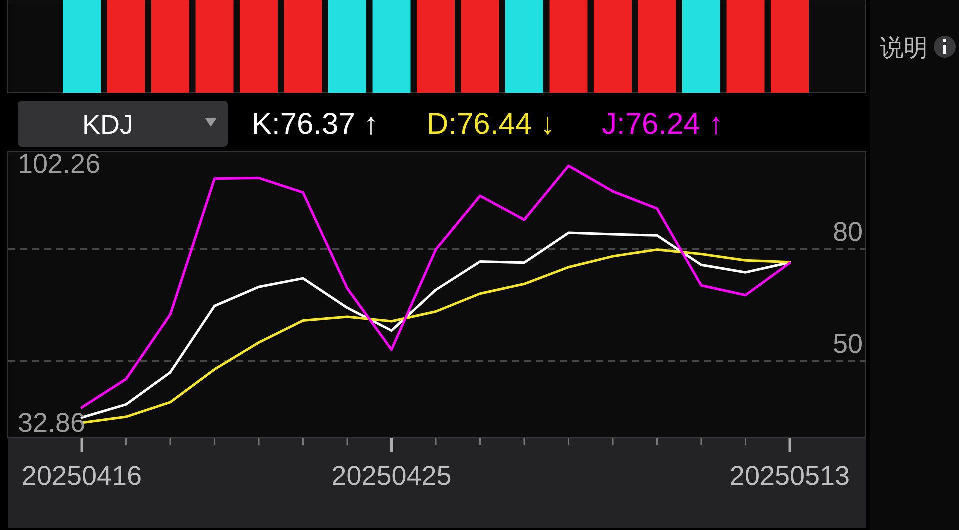 This screenshot has height=530, width=959. I want to click on chart-title: KDJ, so click(108, 125).